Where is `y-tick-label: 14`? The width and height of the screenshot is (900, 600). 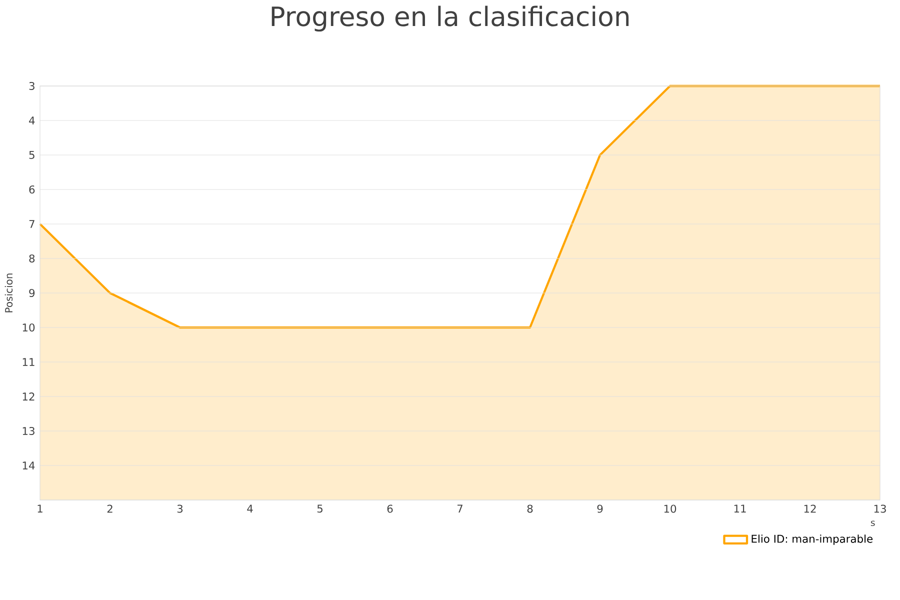 y-tick-label: 14 is located at coordinates (28, 466).